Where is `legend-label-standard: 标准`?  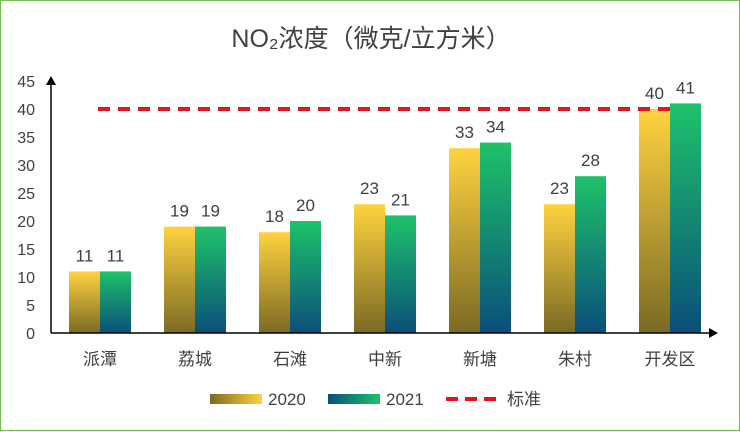 legend-label-standard: 标准 is located at coordinates (524, 399).